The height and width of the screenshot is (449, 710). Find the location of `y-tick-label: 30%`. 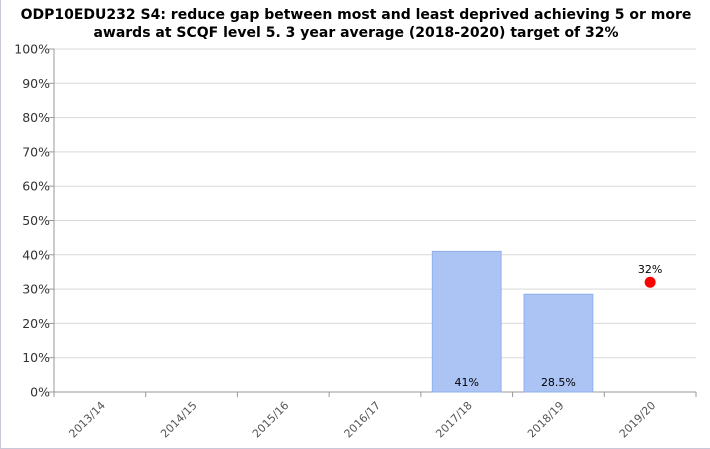

y-tick-label: 30% is located at coordinates (36, 289).